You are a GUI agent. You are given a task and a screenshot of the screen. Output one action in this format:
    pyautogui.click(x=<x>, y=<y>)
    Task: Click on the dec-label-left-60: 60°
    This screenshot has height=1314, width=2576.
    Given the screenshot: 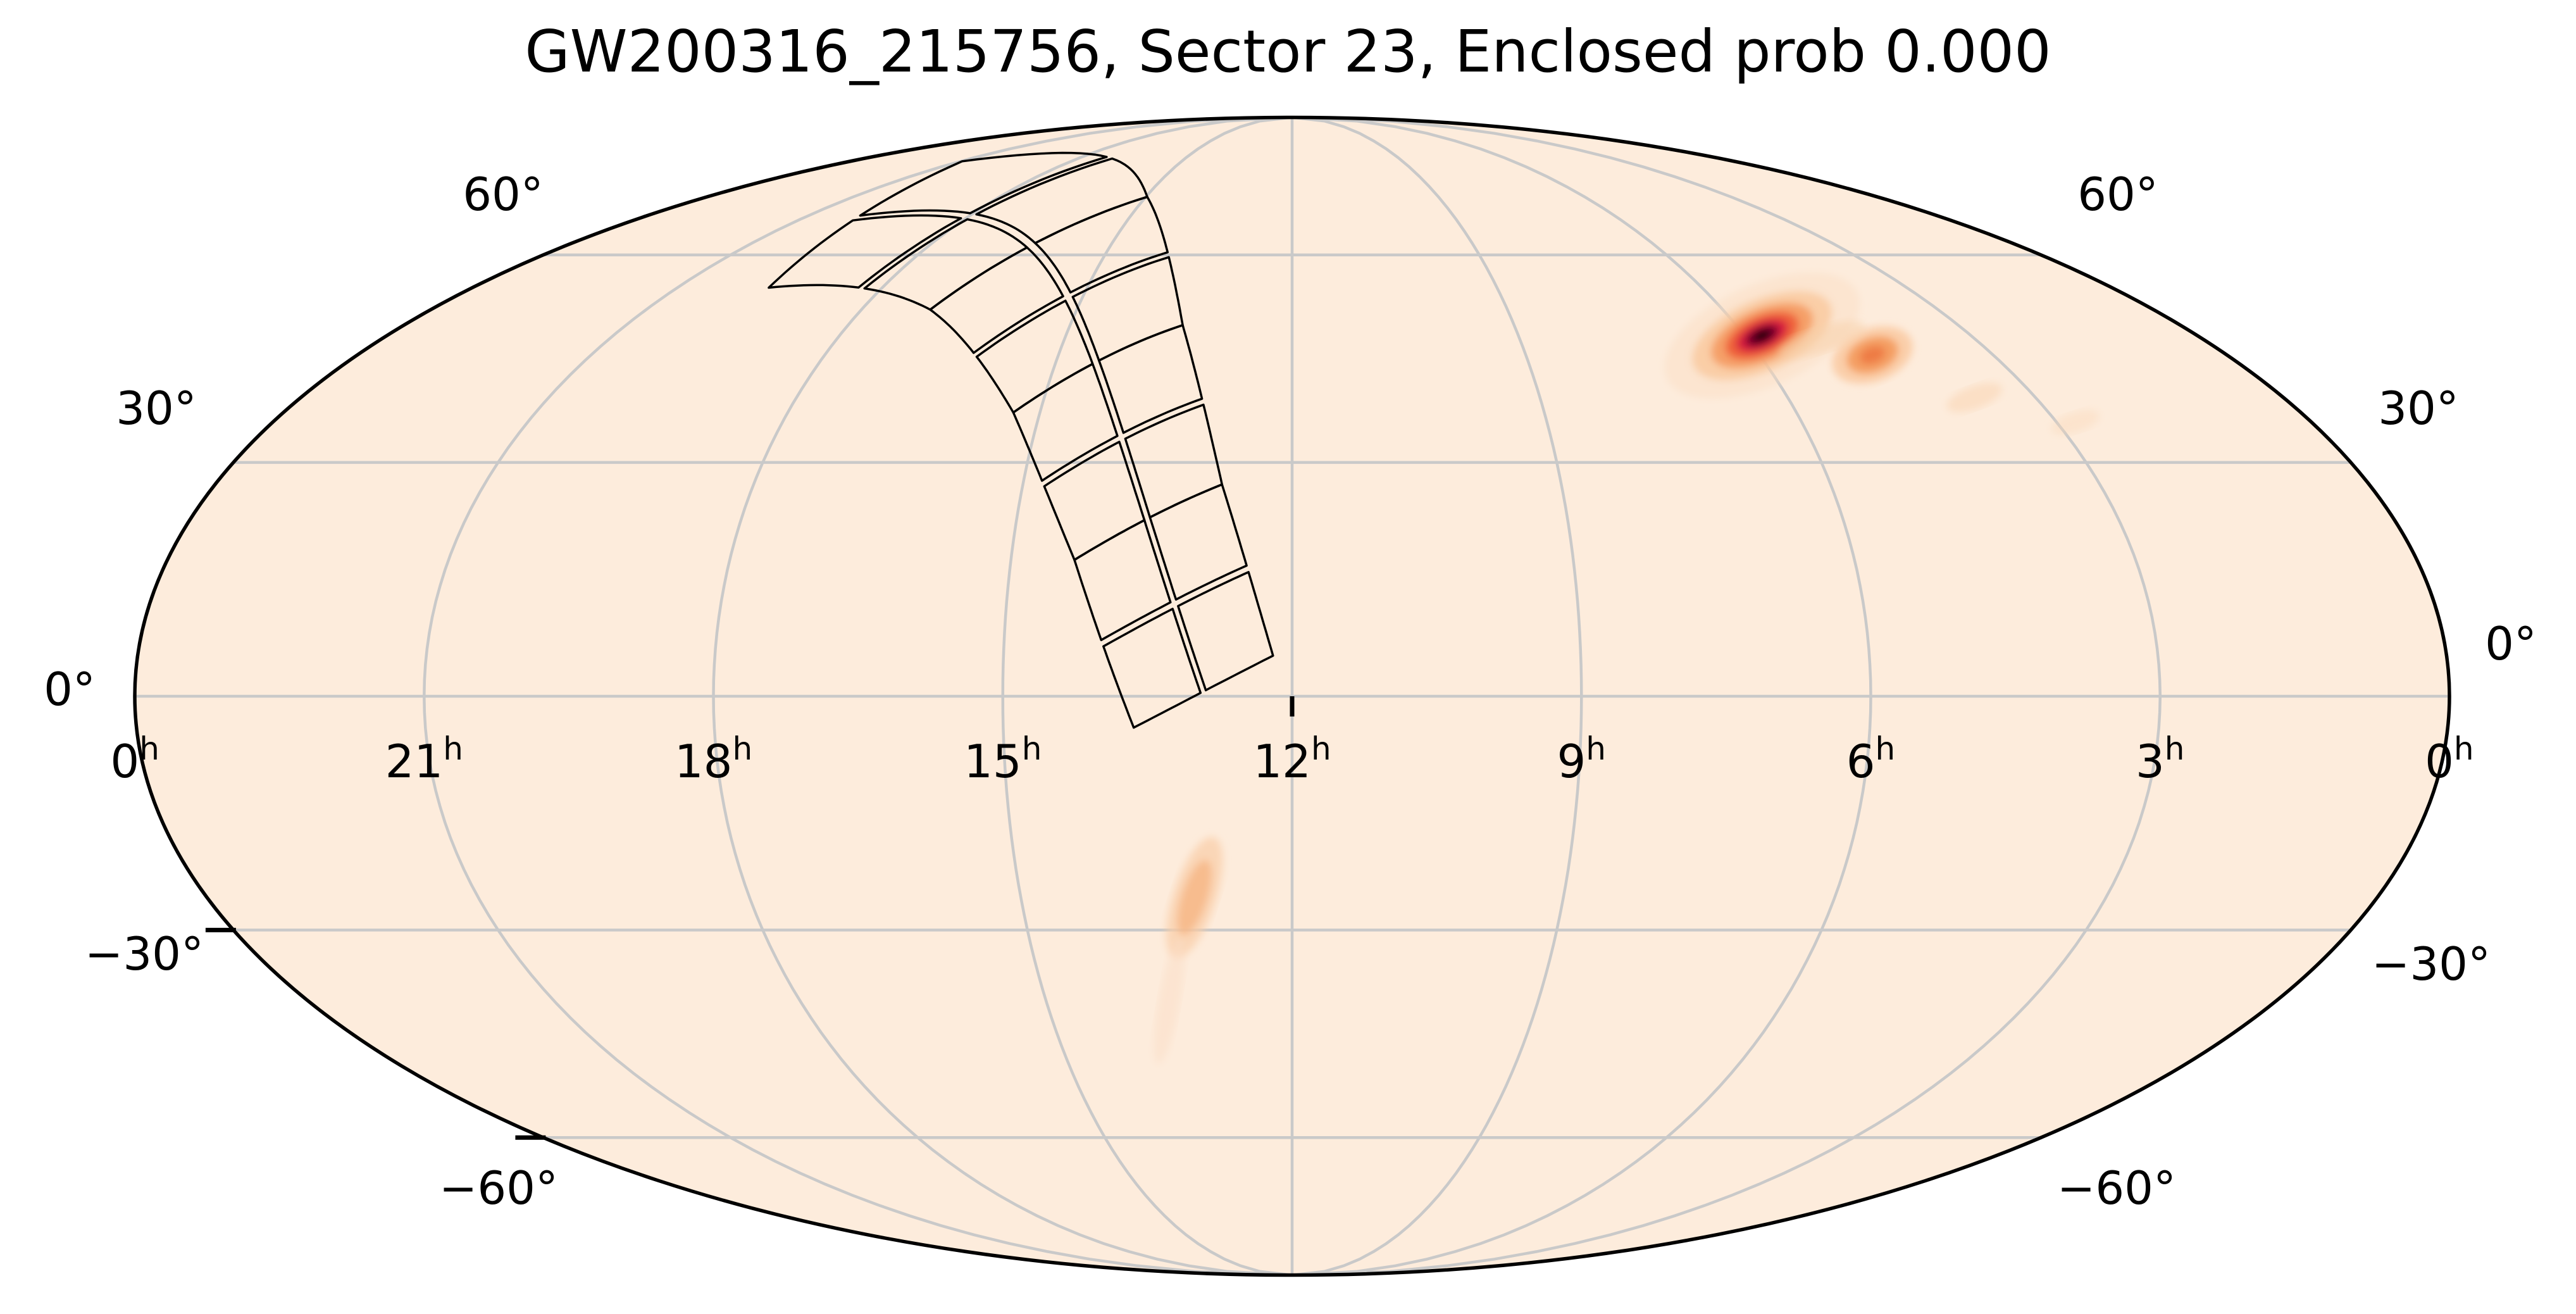 What is the action you would take?
    pyautogui.click(x=504, y=194)
    